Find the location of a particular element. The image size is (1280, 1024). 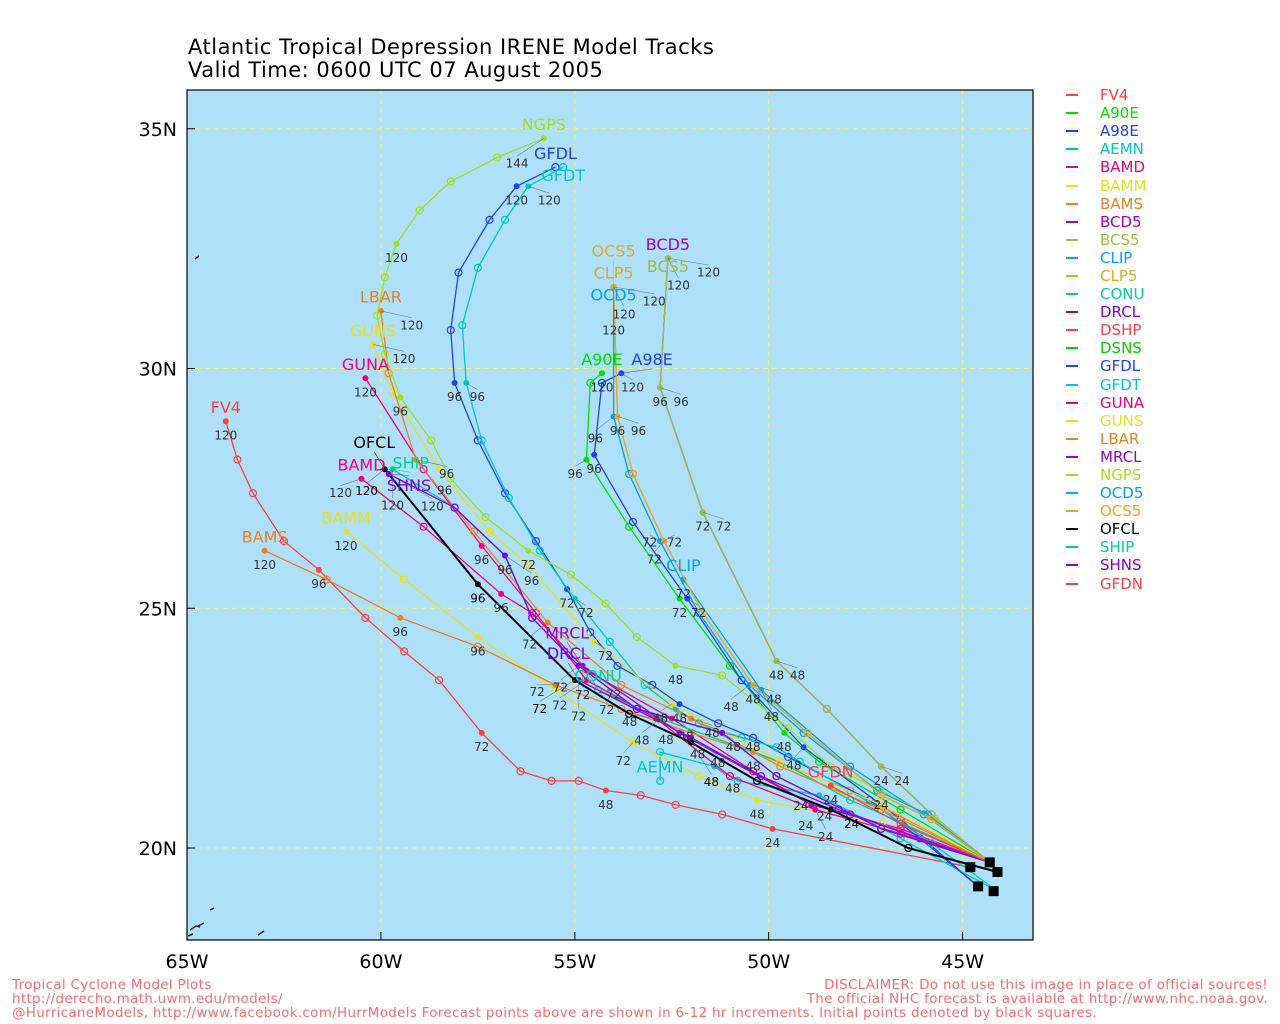

island-shape is located at coordinates (197, 257).